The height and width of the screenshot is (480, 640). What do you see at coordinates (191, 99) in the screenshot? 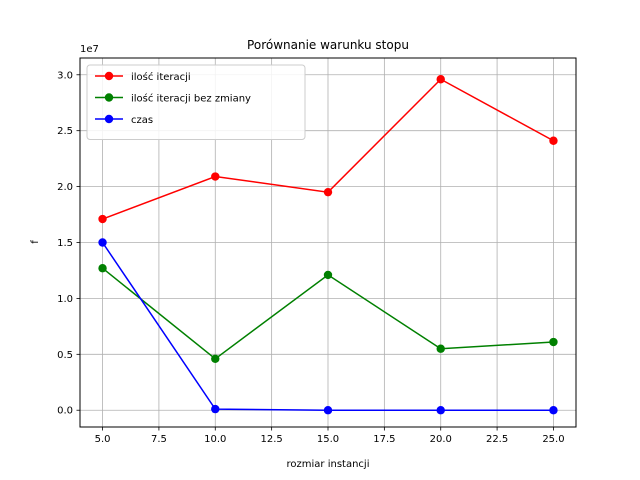
I see `legend-label: ilość iteracji bez zmiany` at bounding box center [191, 99].